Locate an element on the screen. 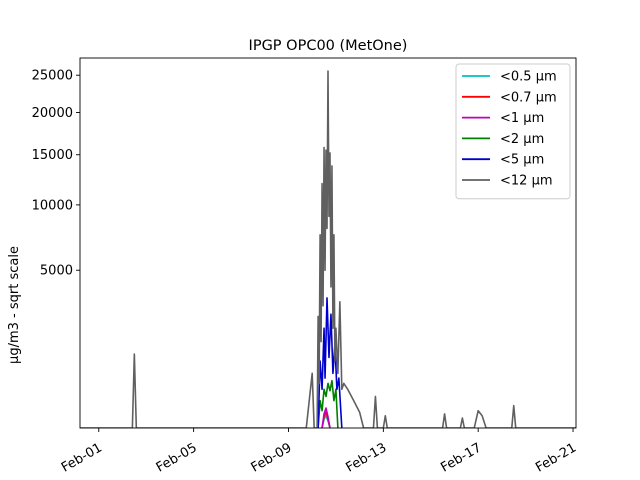 Image resolution: width=640 pixels, height=480 pixels. legend-label-1: <0.7 µm is located at coordinates (528, 97).